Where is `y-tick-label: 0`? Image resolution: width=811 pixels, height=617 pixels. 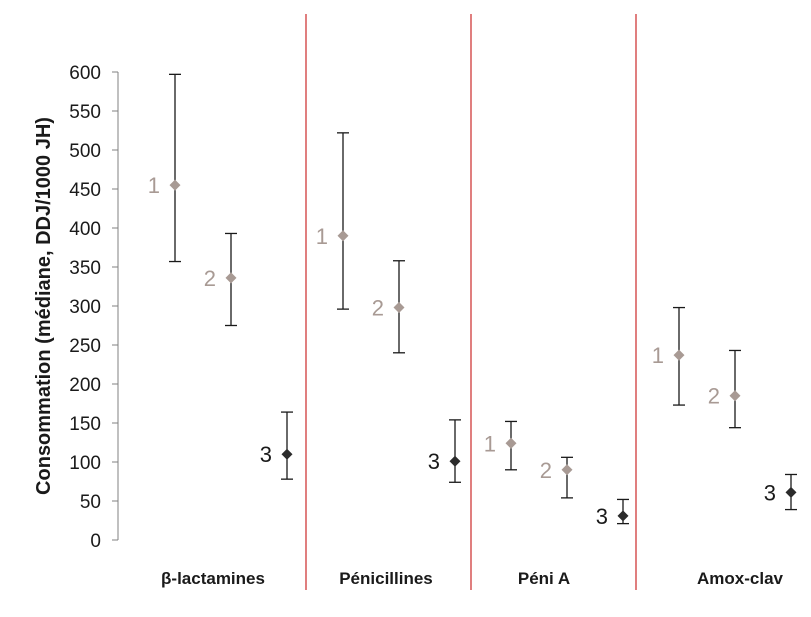
y-tick-label: 0 is located at coordinates (95, 541).